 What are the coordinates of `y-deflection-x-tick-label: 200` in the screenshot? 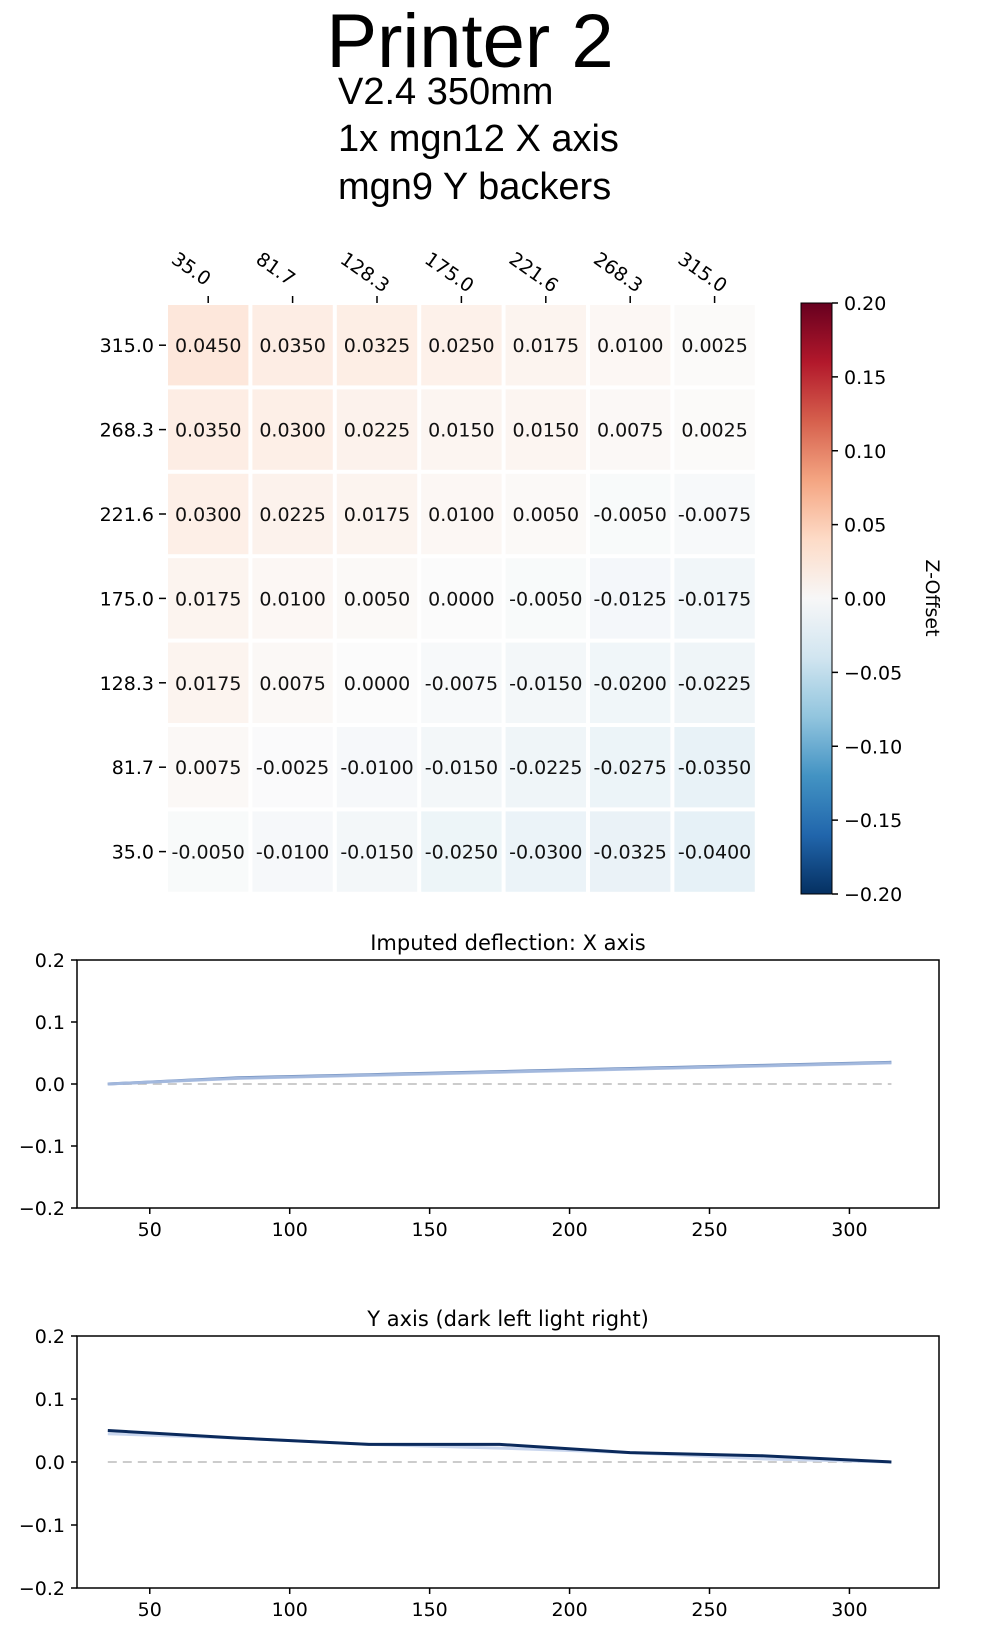 It's located at (569, 1610).